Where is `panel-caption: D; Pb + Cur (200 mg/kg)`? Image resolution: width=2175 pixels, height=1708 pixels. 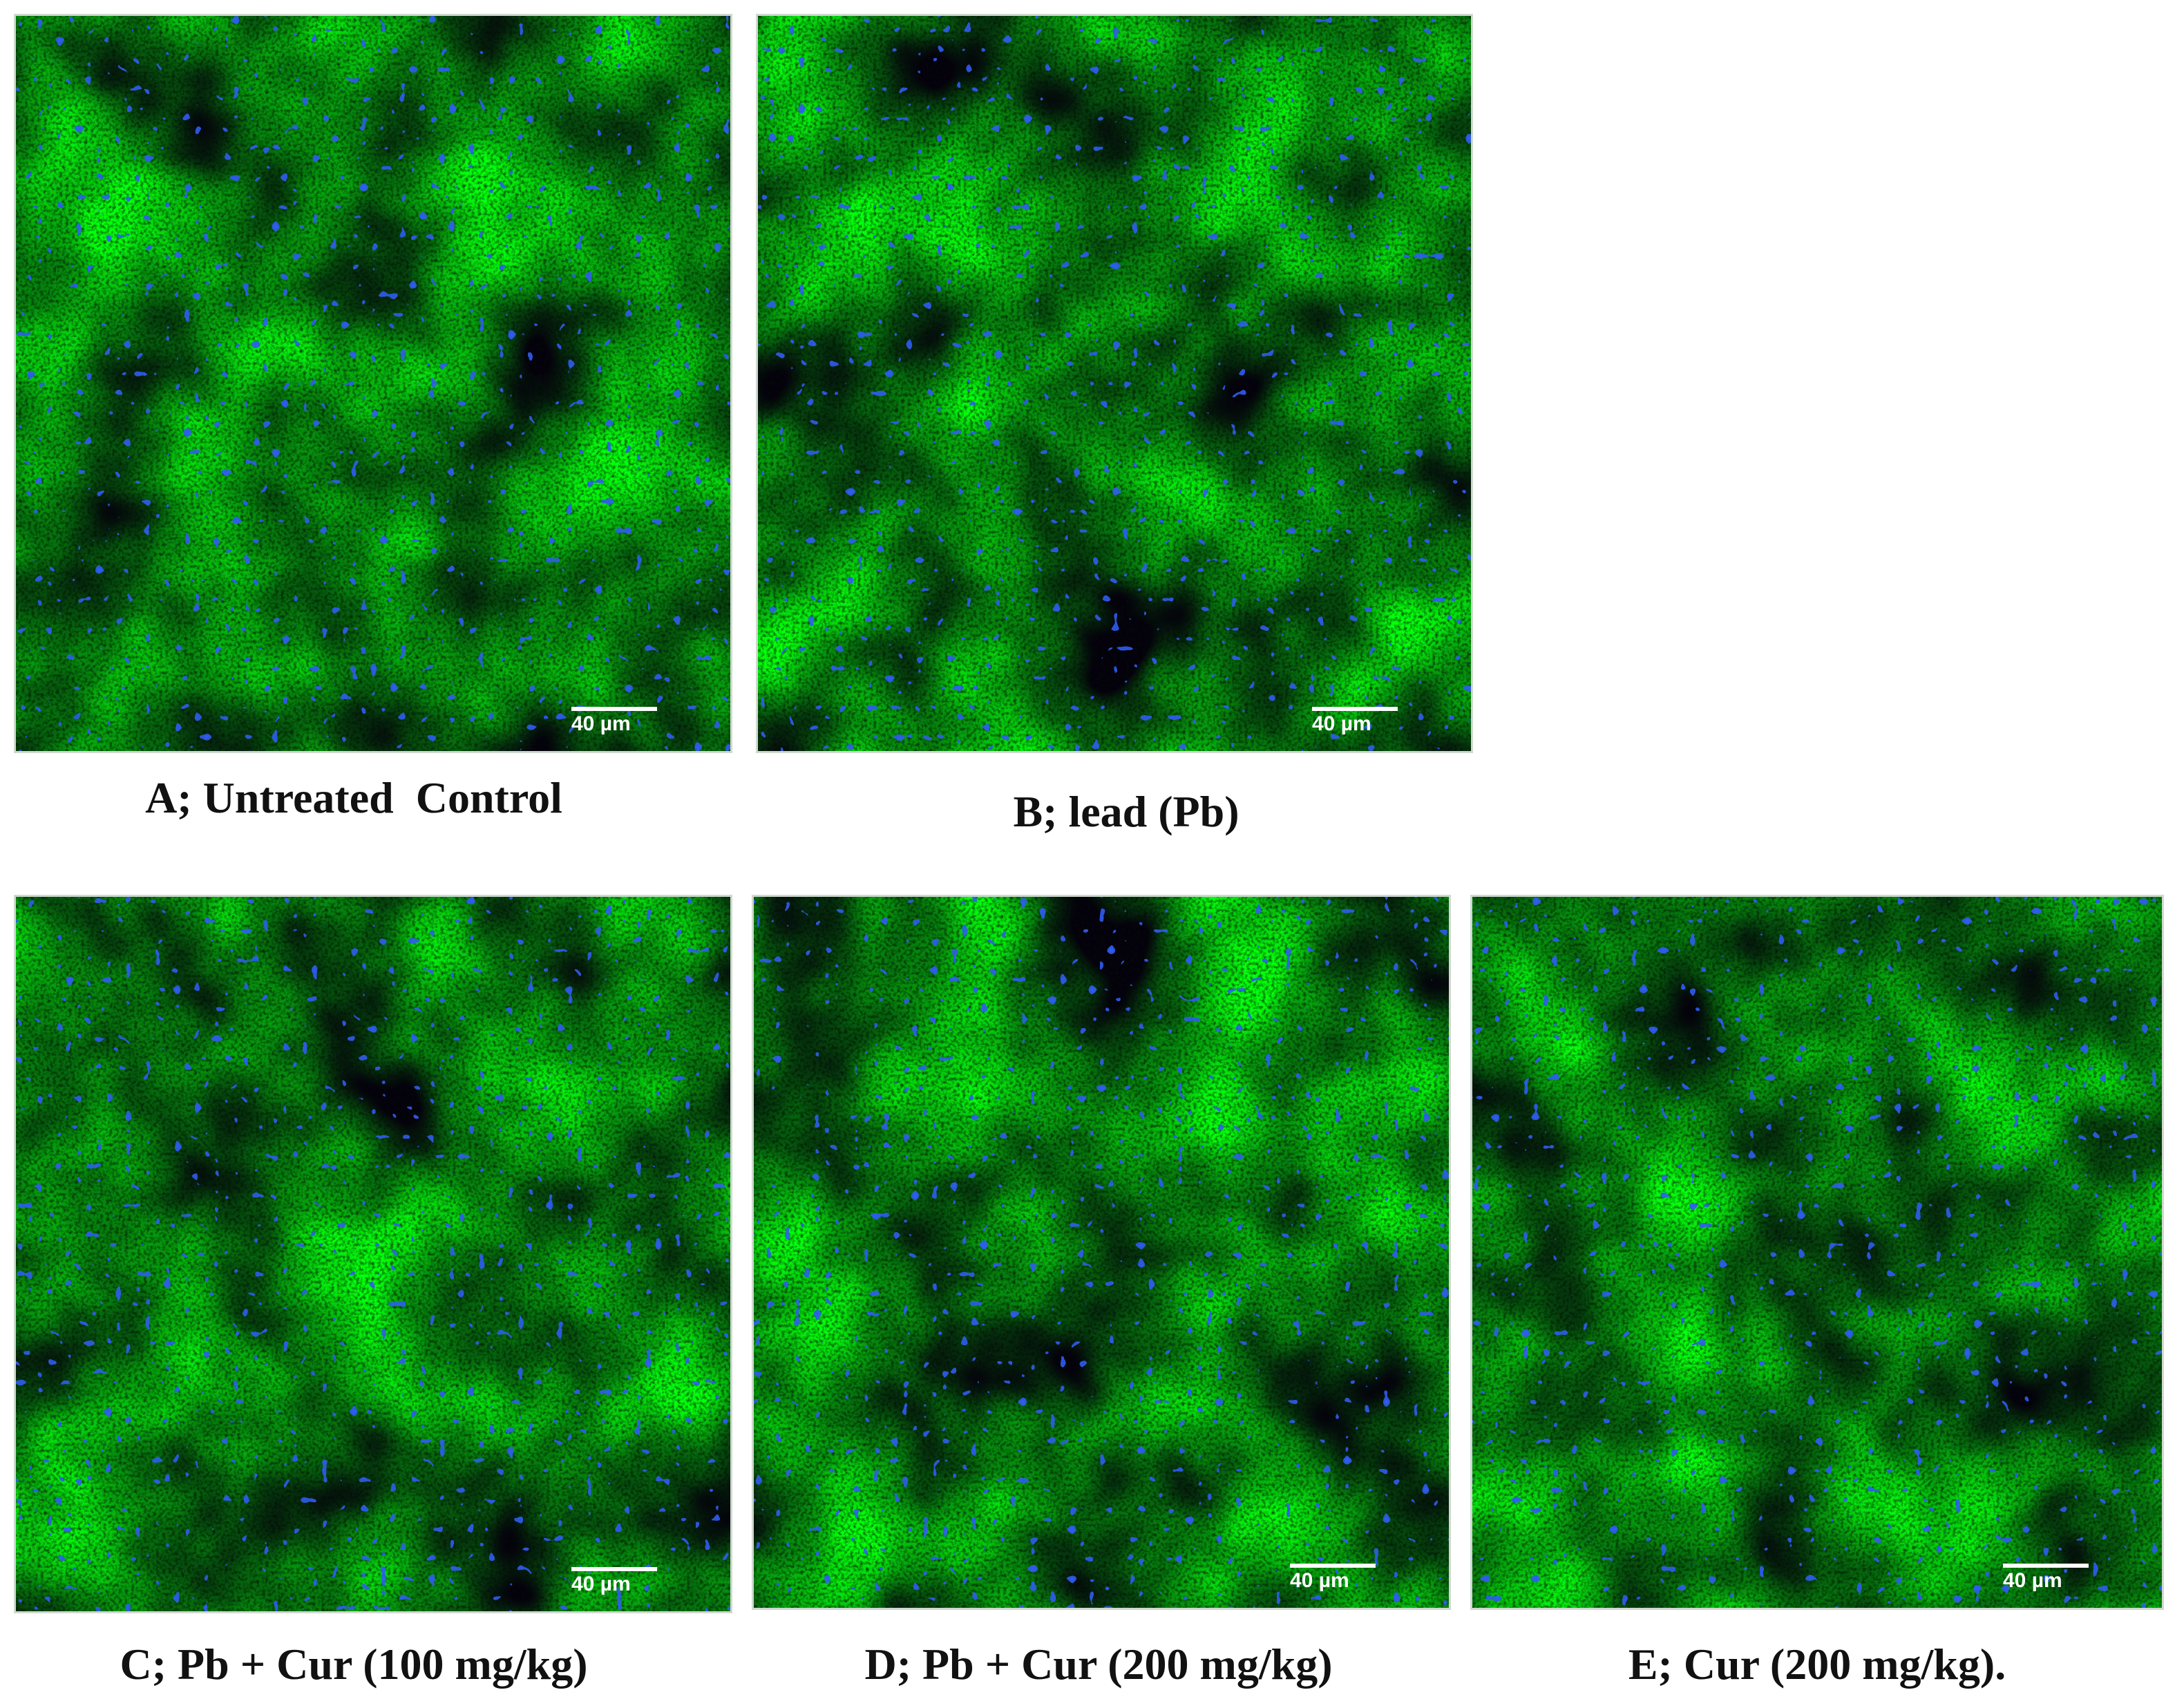 panel-caption: D; Pb + Cur (200 mg/kg) is located at coordinates (1098, 1664).